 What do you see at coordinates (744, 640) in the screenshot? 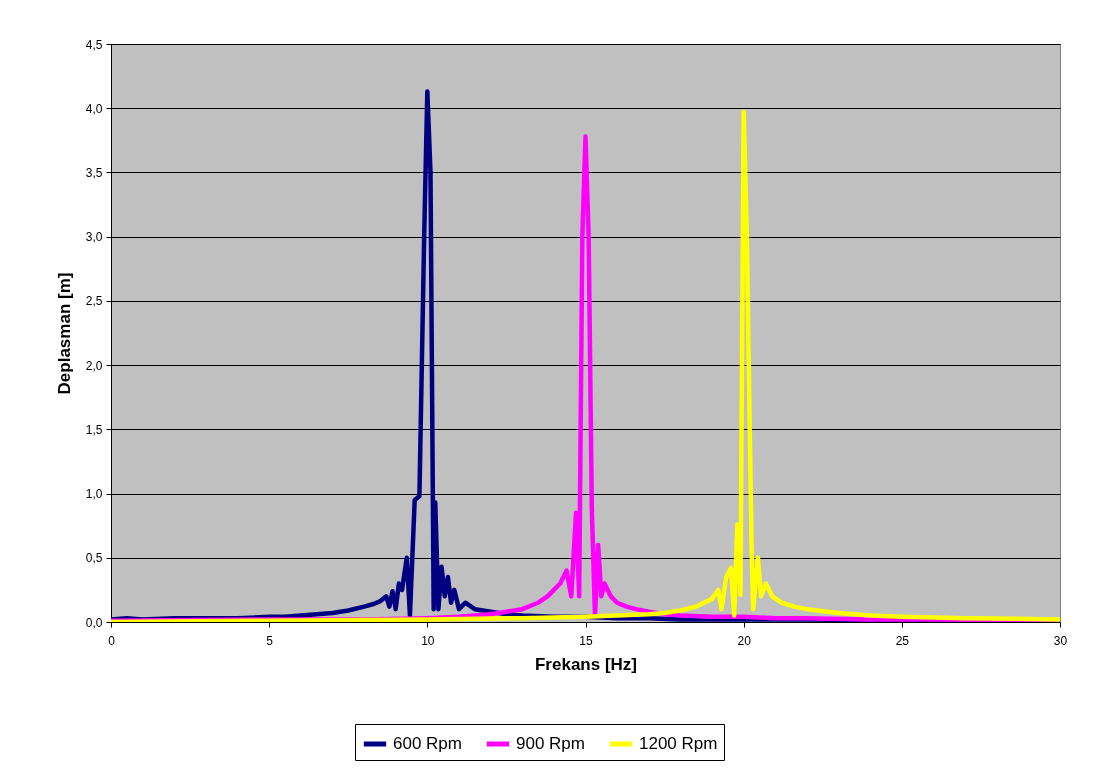
I see `x-tick-label: 20` at bounding box center [744, 640].